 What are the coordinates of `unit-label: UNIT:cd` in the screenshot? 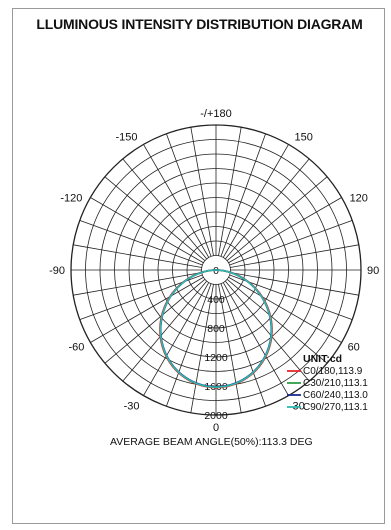 It's located at (322, 359).